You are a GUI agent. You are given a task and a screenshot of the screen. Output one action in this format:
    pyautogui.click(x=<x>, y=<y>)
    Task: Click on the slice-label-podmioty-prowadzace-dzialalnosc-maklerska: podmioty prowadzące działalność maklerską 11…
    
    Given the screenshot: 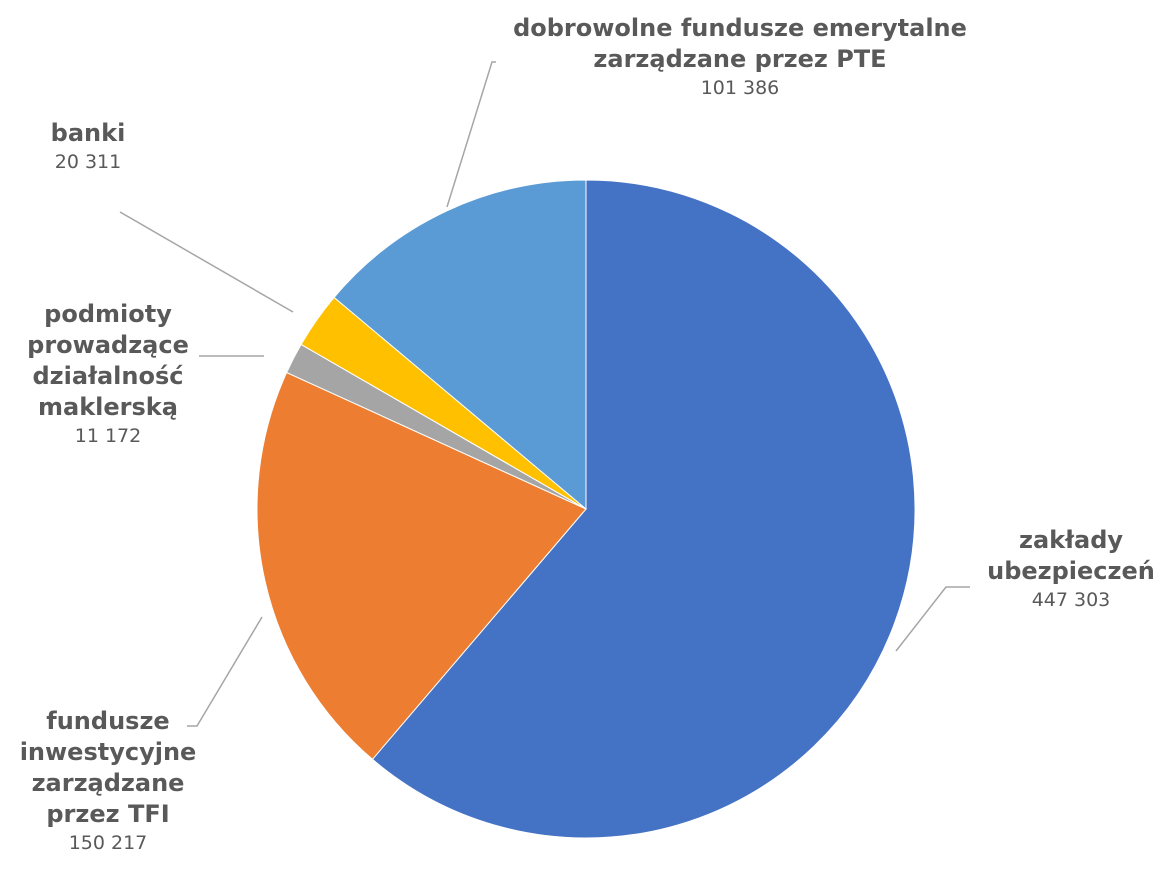 What is the action you would take?
    pyautogui.click(x=108, y=373)
    